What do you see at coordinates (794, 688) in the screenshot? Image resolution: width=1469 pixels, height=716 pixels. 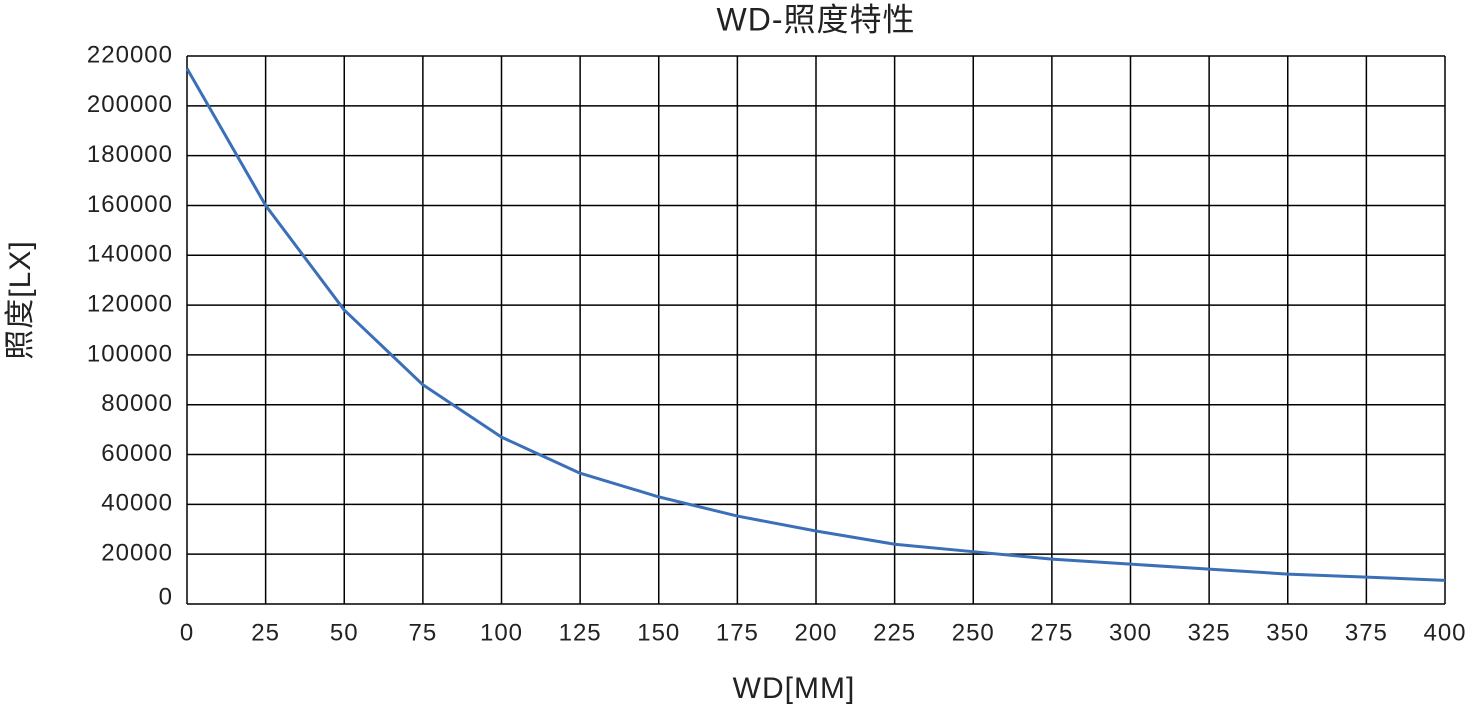 I see `x-axis-label: WD[MM]` at bounding box center [794, 688].